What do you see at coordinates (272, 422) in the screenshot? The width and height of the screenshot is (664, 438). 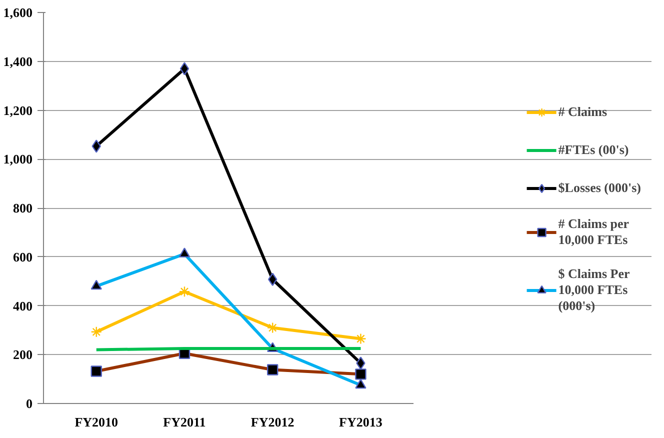 I see `x-tick-label: FY2012` at bounding box center [272, 422].